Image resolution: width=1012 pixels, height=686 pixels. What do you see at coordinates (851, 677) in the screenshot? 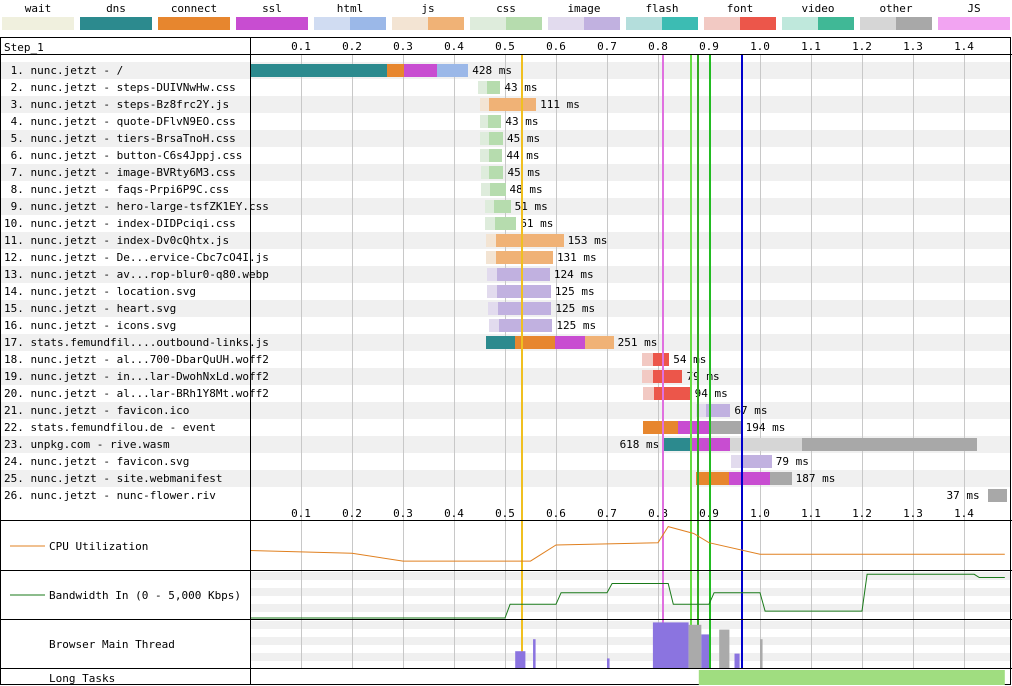
I see `long-task-band` at bounding box center [851, 677].